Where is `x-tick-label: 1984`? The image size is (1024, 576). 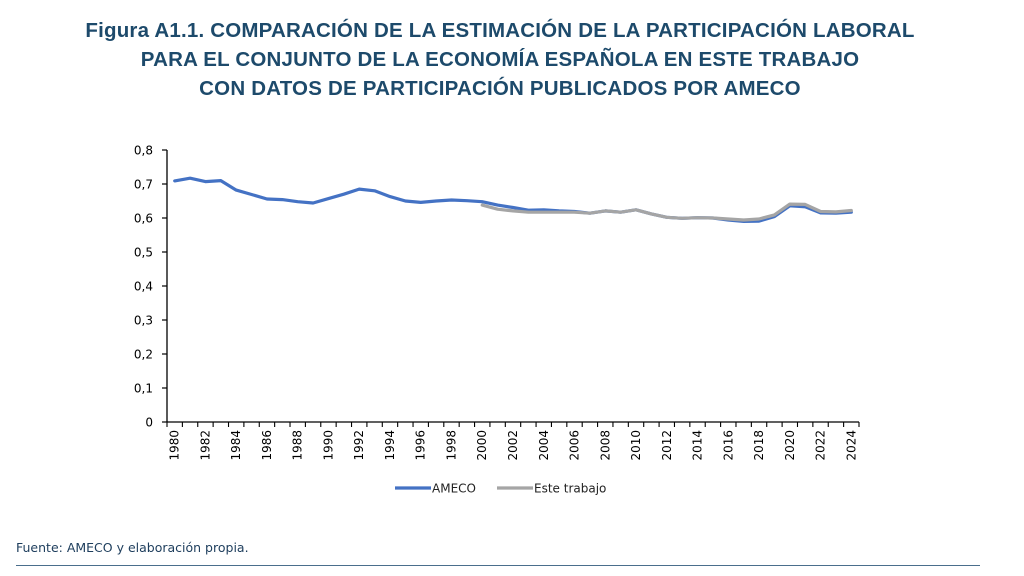
x-tick-label: 1984 is located at coordinates (236, 445).